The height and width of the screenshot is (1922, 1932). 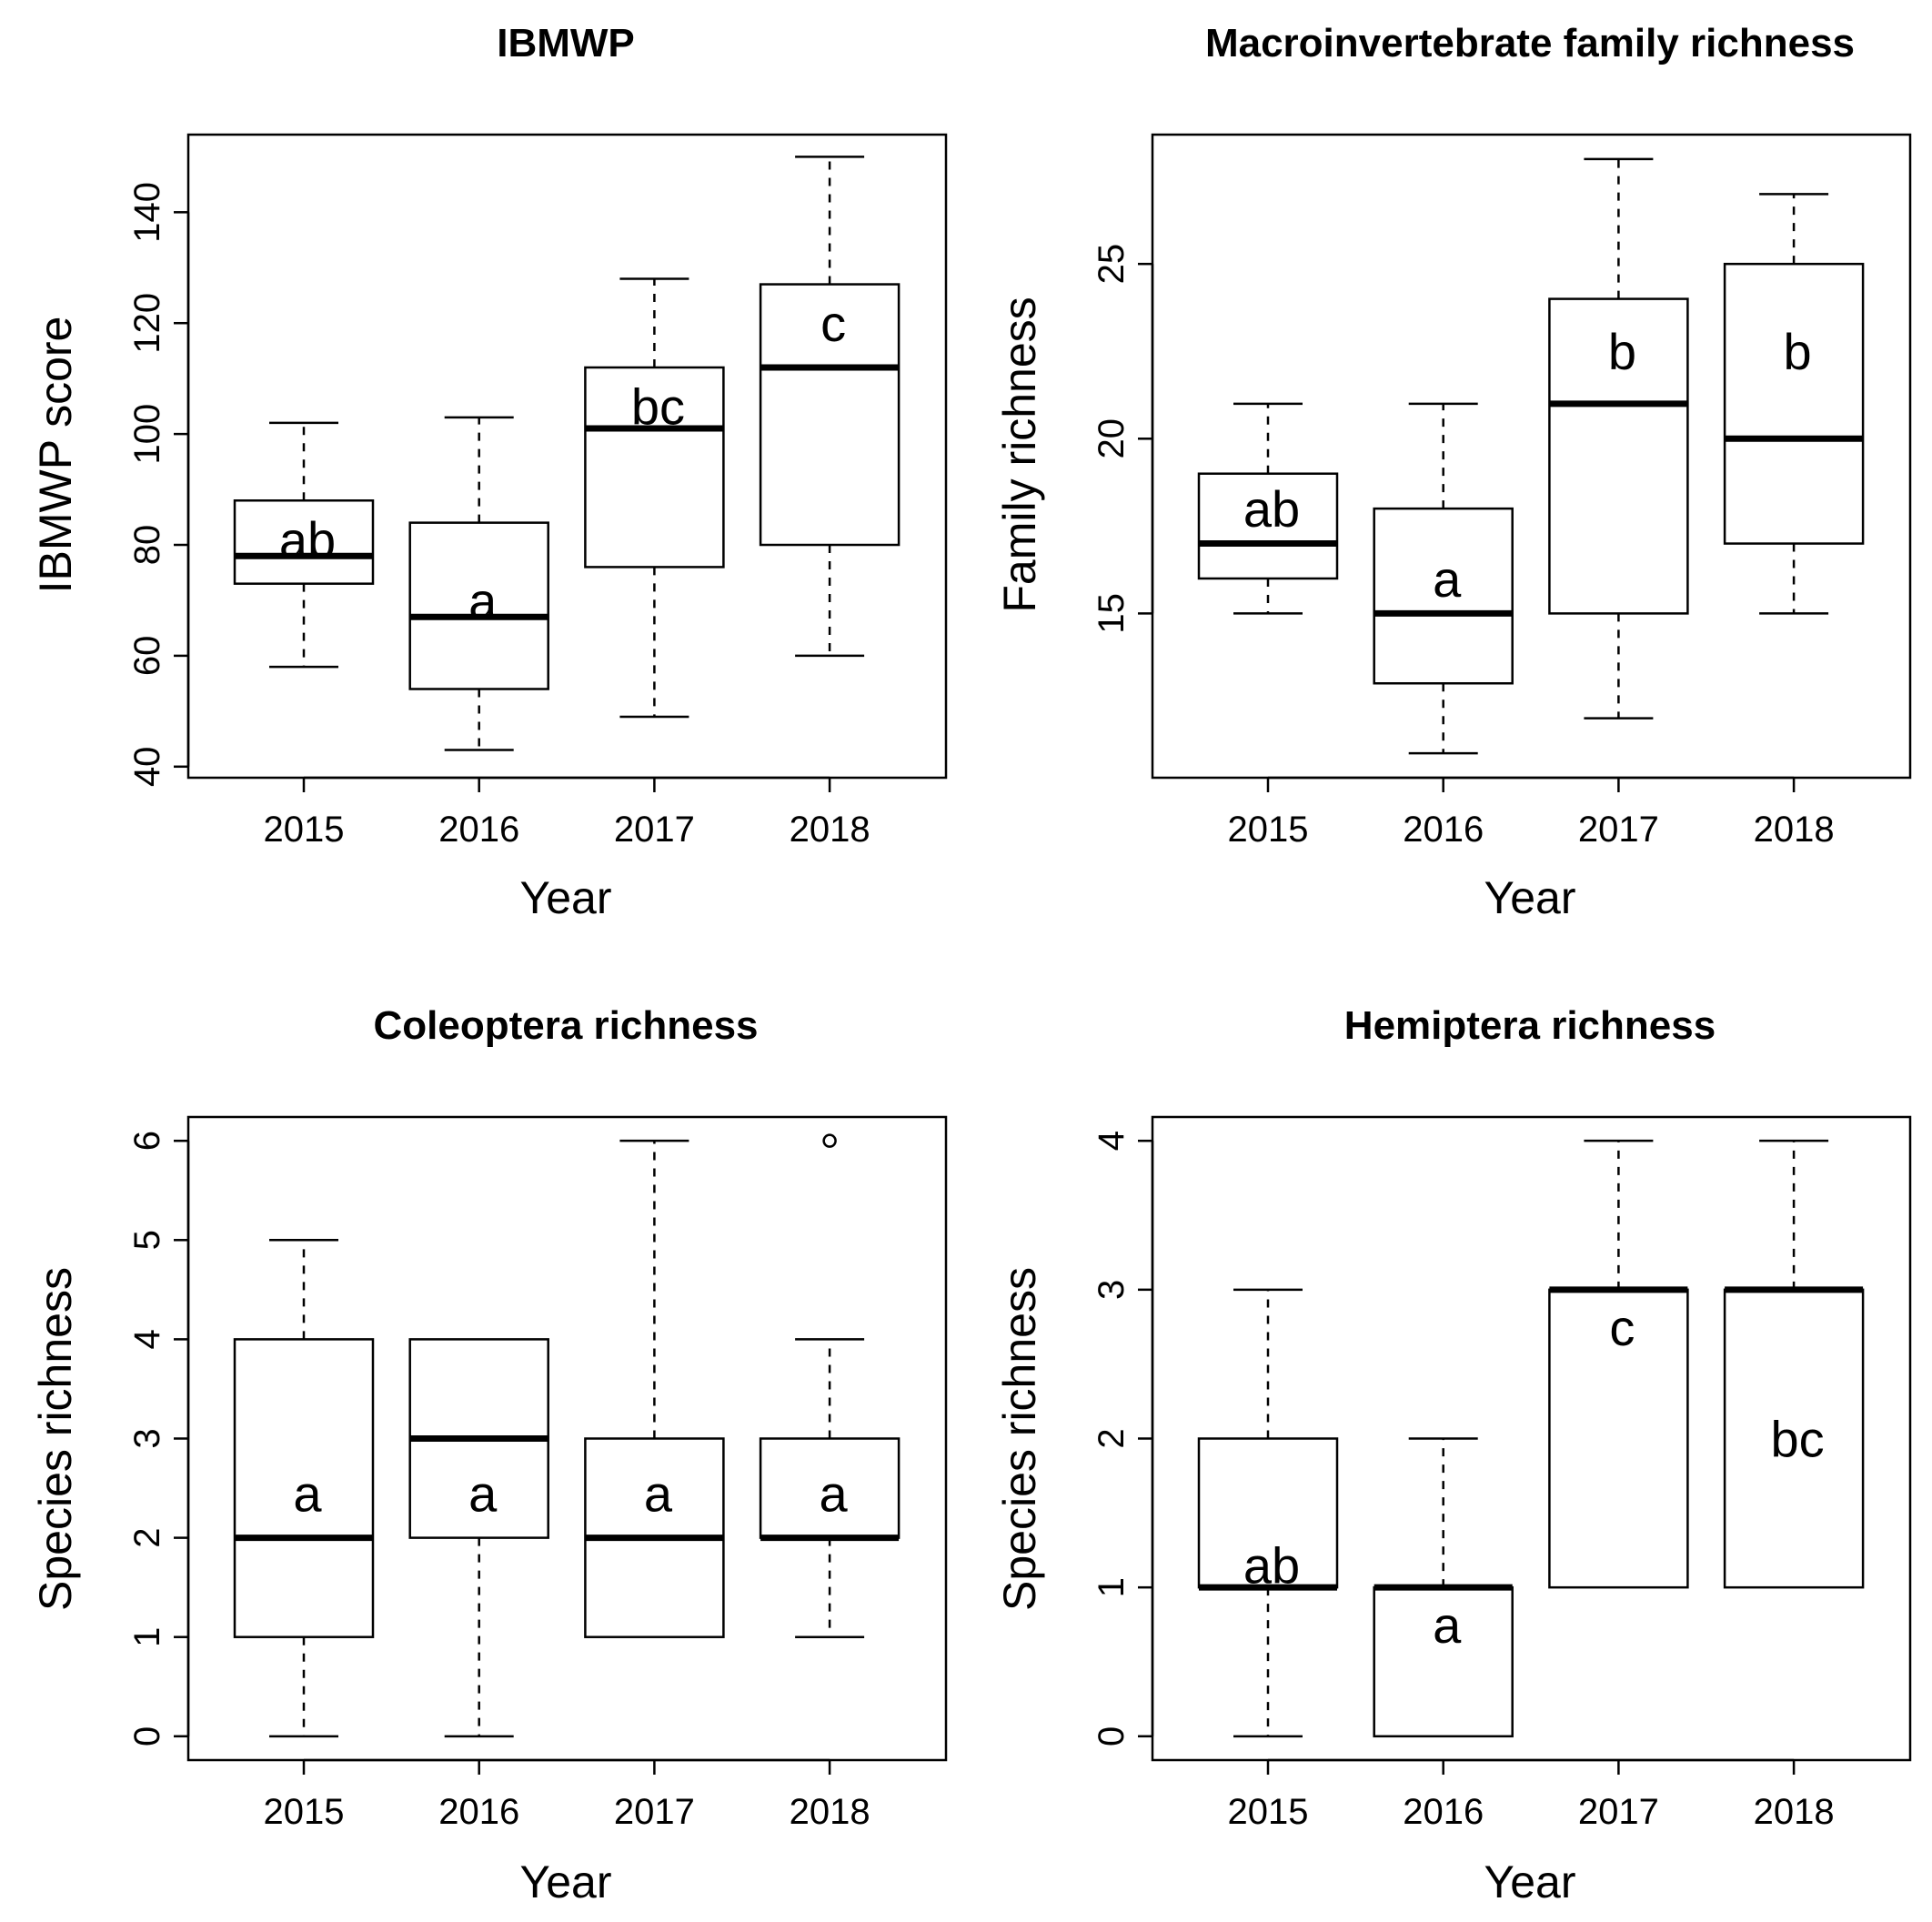 I want to click on box-2018: b, so click(x=1794, y=404).